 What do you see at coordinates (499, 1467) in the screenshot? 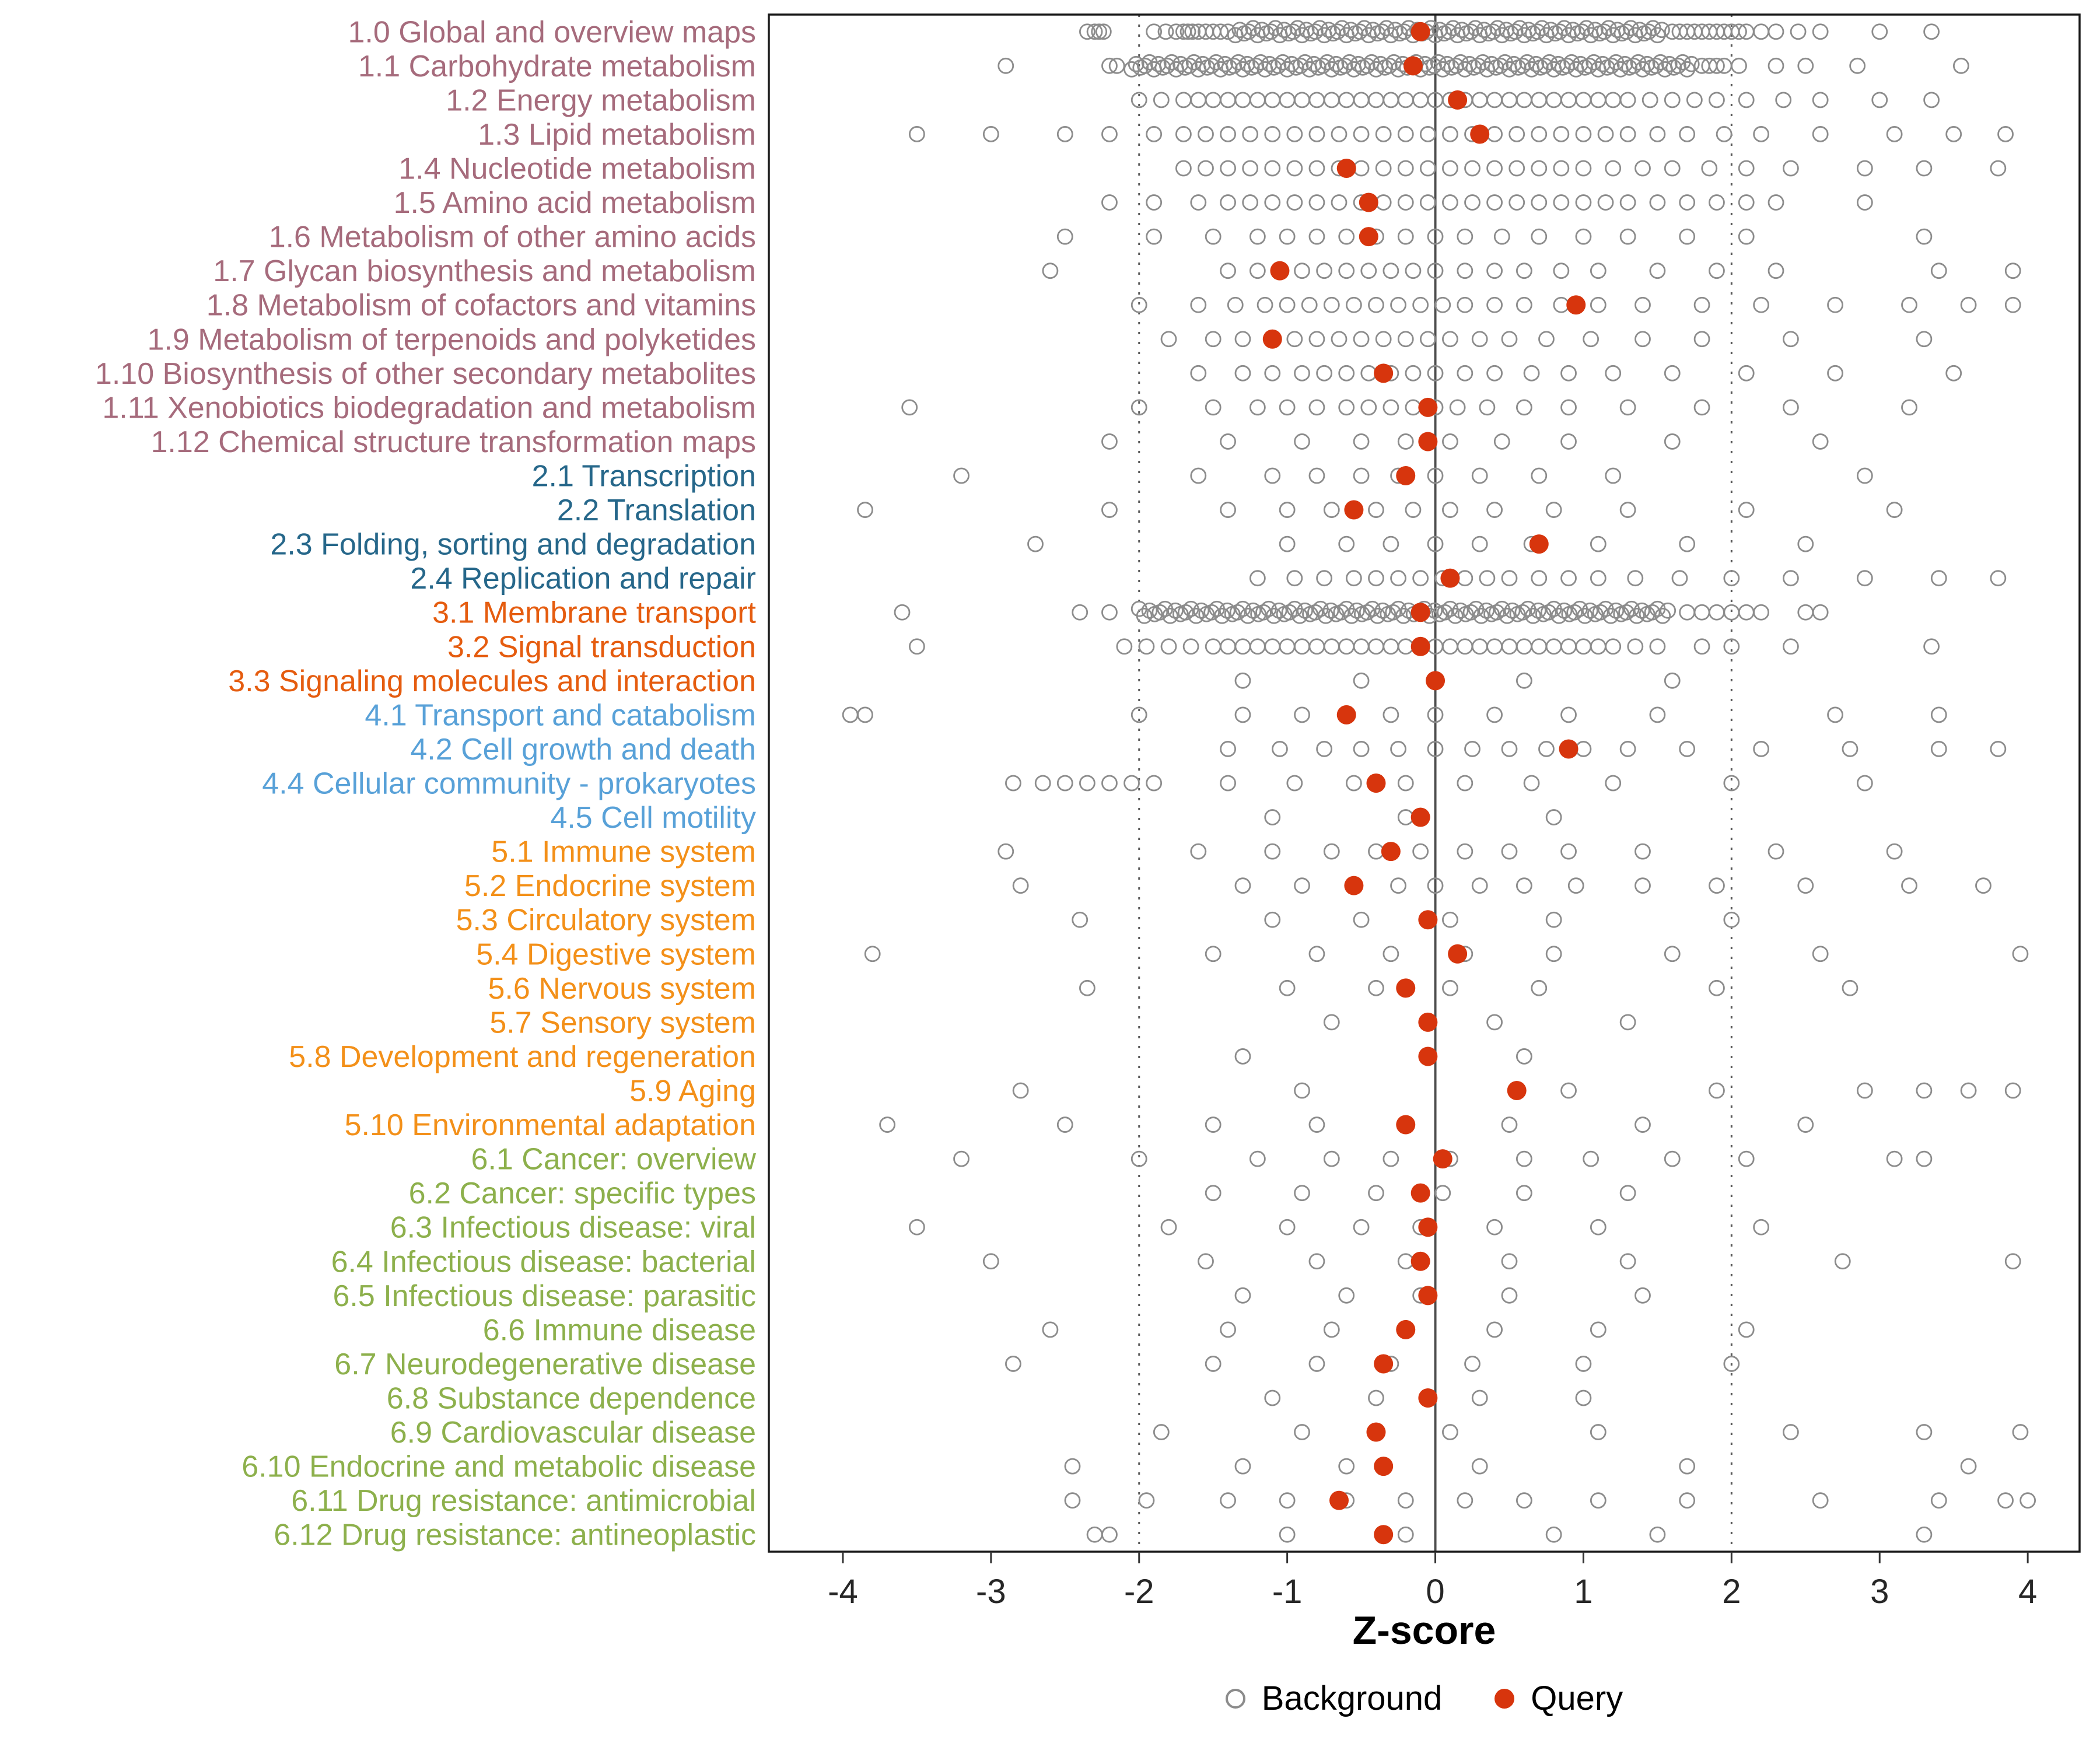
I see `category-label: 6.10 Endocrine and metabolic disease` at bounding box center [499, 1467].